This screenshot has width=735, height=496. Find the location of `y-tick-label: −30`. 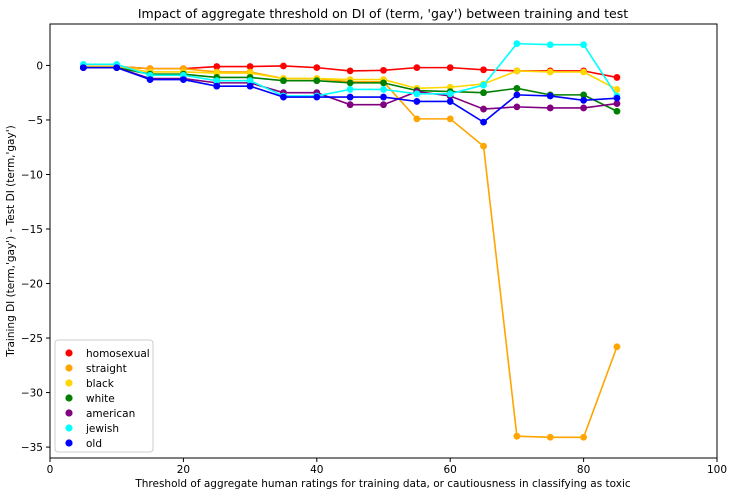

y-tick-label: −30 is located at coordinates (32, 394).